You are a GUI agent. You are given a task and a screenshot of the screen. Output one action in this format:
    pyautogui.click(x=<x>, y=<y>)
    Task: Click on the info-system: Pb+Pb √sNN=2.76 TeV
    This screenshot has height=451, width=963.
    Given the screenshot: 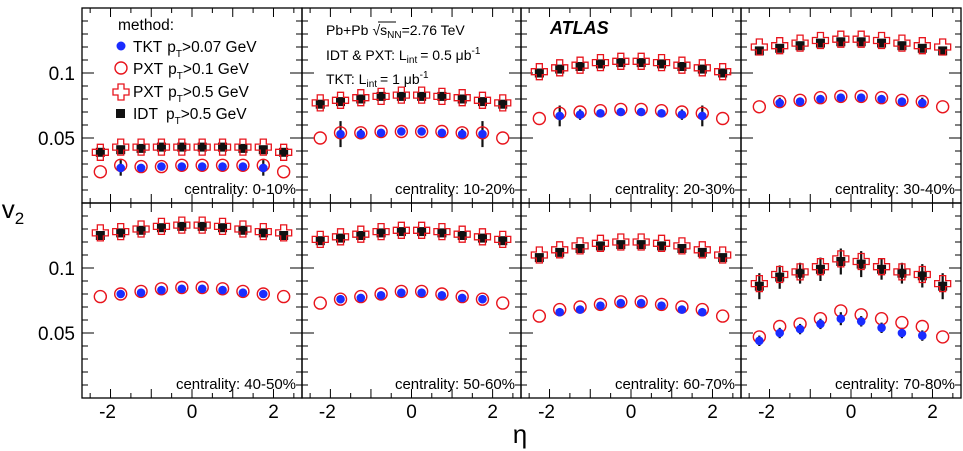 What is the action you would take?
    pyautogui.click(x=395, y=31)
    